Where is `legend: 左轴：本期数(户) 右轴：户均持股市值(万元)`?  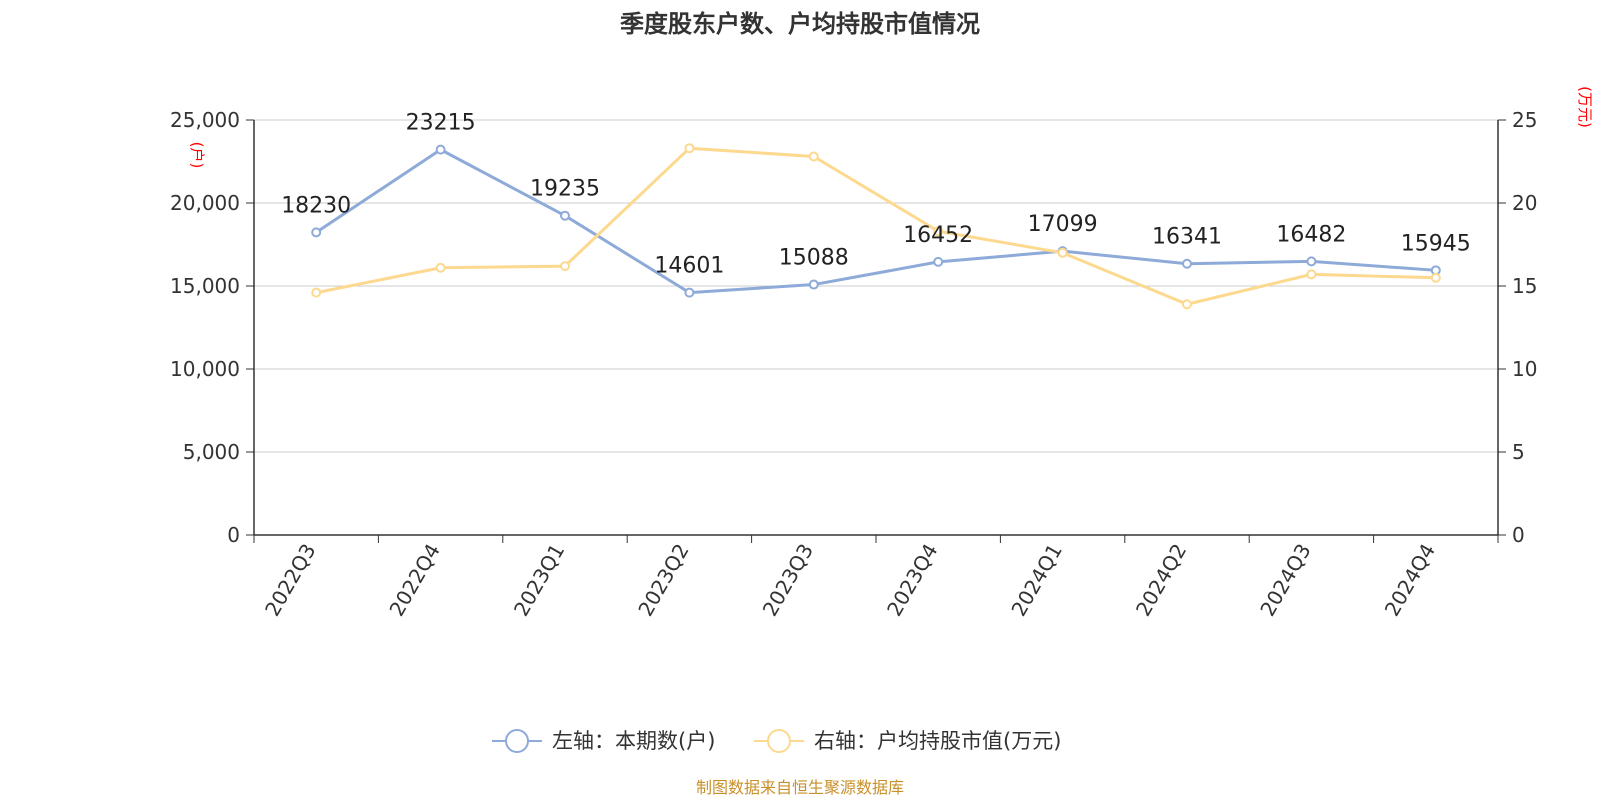
legend: 左轴：本期数(户) 右轴：户均持股市值(万元) is located at coordinates (776, 741).